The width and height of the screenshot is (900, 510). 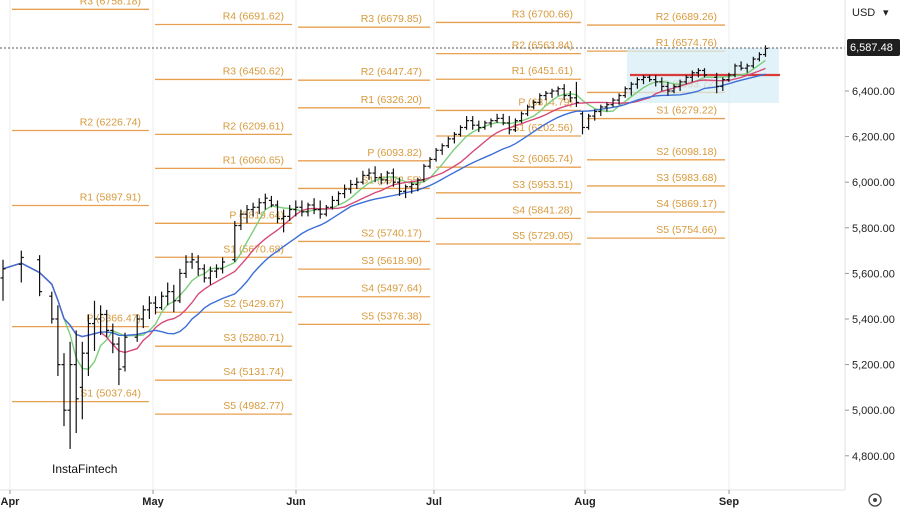 What do you see at coordinates (110, 123) in the screenshot?
I see `pivot-label: R2 (6226.74)` at bounding box center [110, 123].